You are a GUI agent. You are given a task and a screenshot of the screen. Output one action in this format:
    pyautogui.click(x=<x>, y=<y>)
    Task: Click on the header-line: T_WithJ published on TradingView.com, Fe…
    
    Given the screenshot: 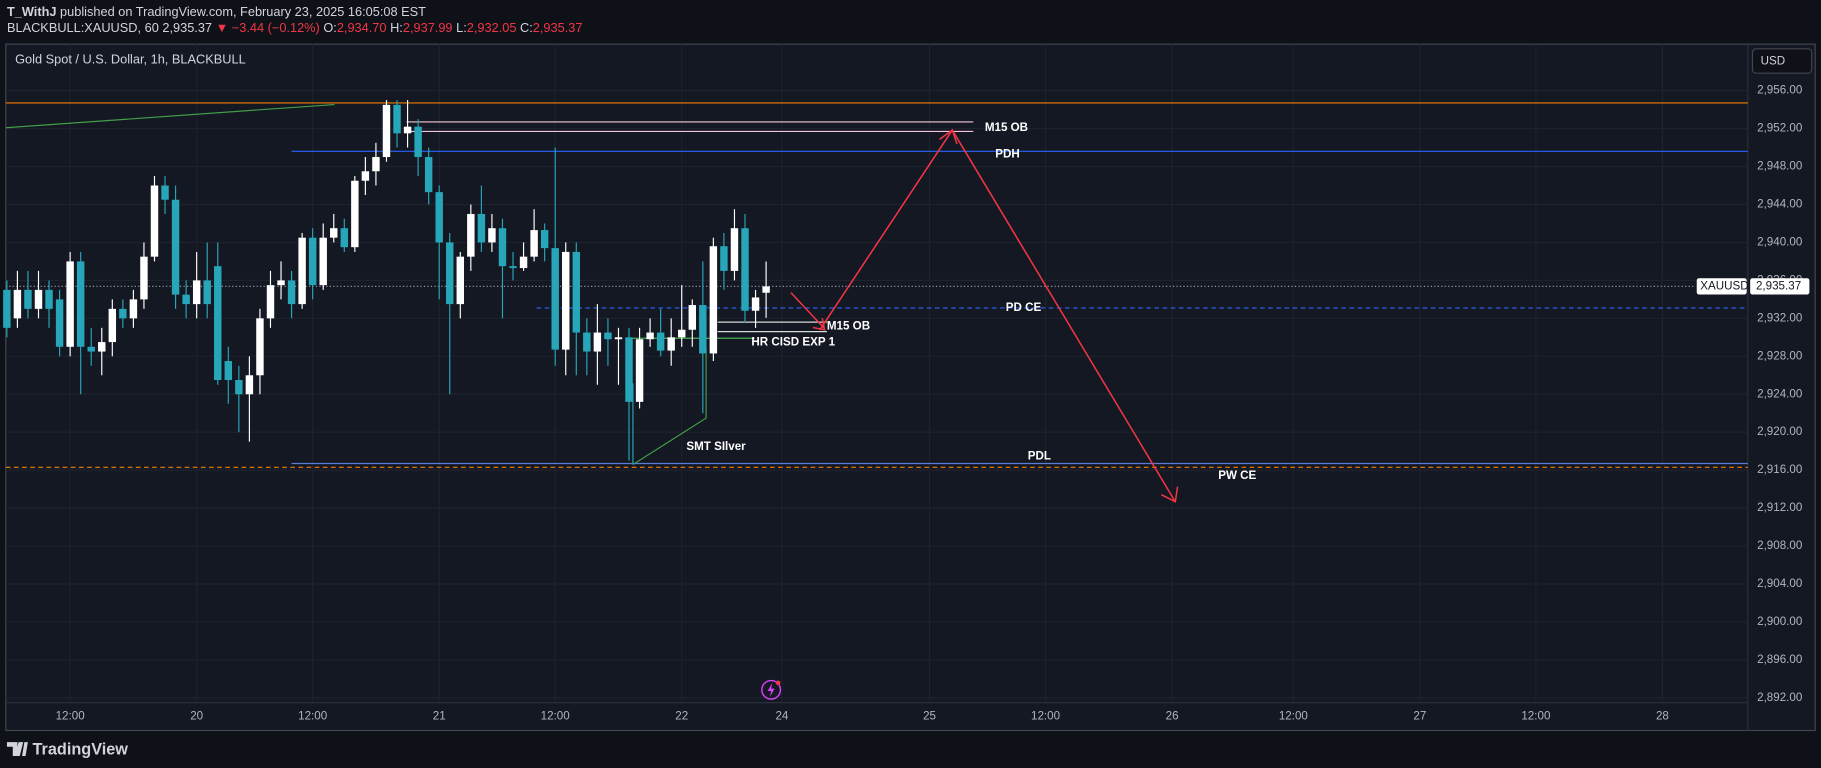 What is the action you would take?
    pyautogui.click(x=216, y=11)
    